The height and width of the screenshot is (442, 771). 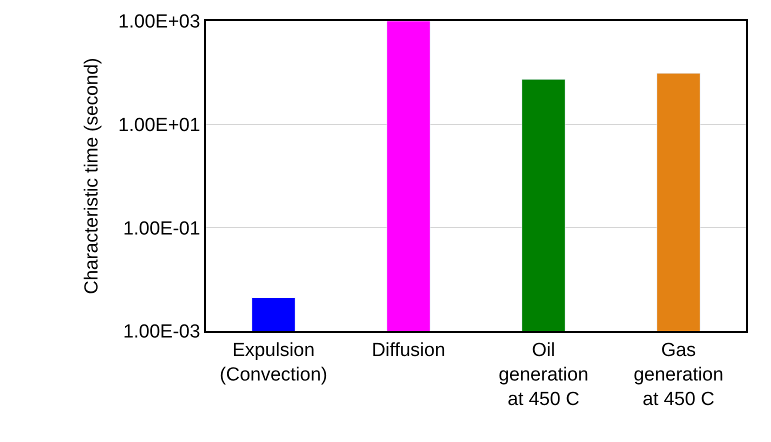 I want to click on y-tick-label: 1.00E+03, so click(x=159, y=22).